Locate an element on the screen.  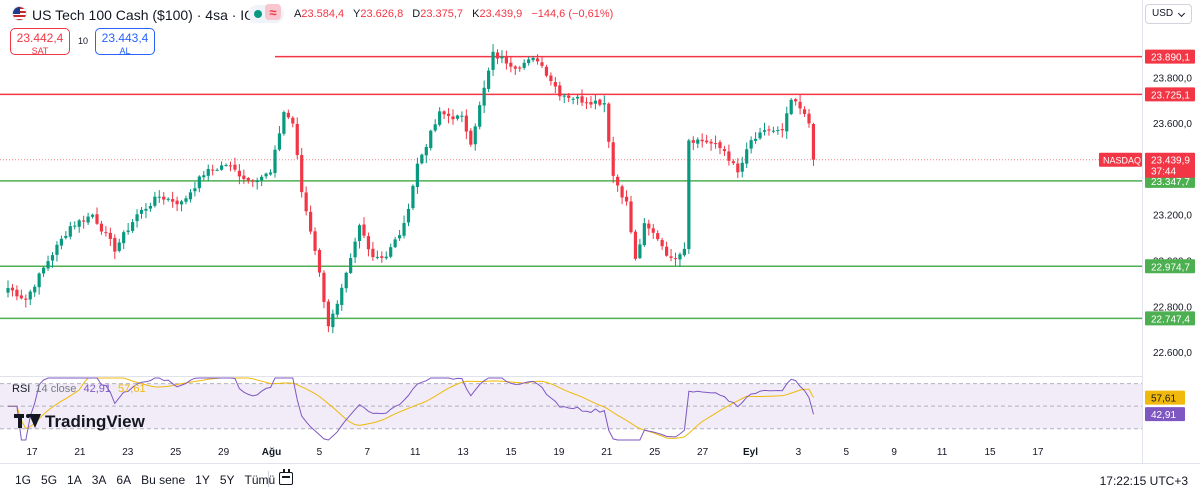
time-tick-label: 15 is located at coordinates (990, 452).